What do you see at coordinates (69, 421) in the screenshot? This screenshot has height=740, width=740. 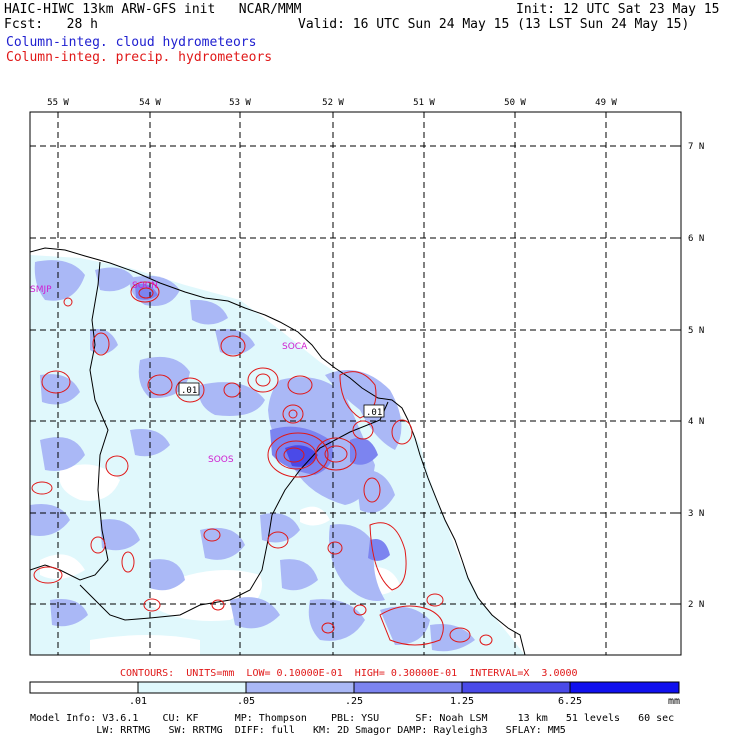 I see `border-suriname-guiana` at bounding box center [69, 421].